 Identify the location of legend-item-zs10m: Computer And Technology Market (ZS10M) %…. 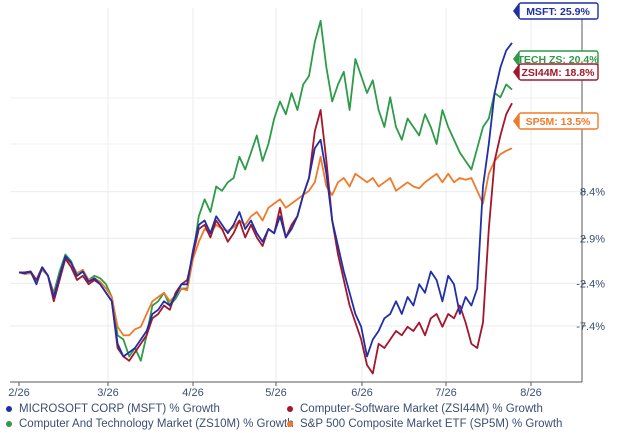
(150, 424).